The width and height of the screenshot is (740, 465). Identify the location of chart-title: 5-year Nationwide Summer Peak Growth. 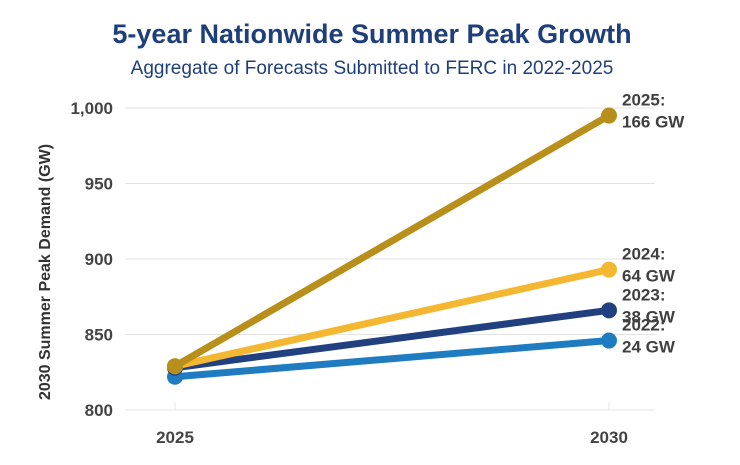
(371, 34).